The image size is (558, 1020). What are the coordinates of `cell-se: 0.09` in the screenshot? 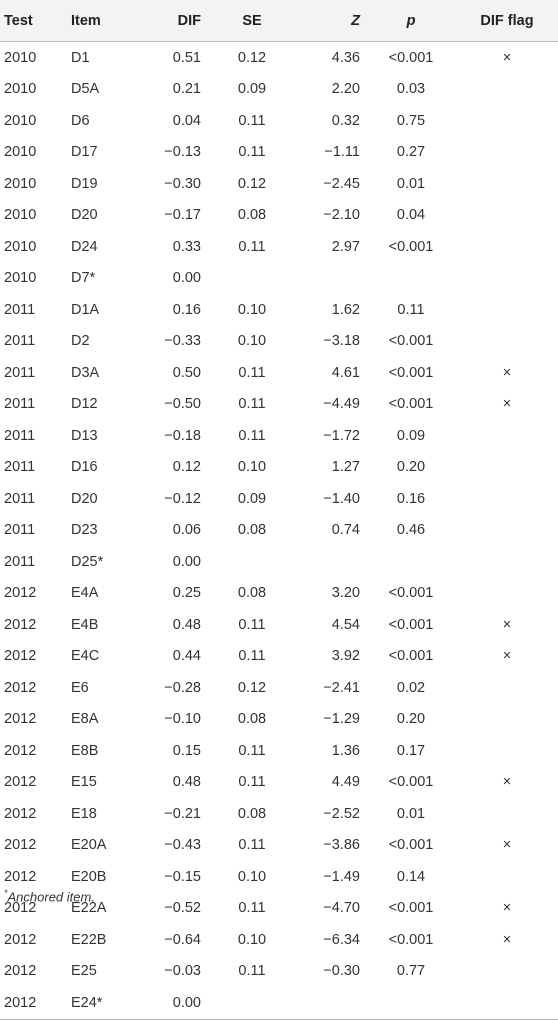 It's located at (252, 498).